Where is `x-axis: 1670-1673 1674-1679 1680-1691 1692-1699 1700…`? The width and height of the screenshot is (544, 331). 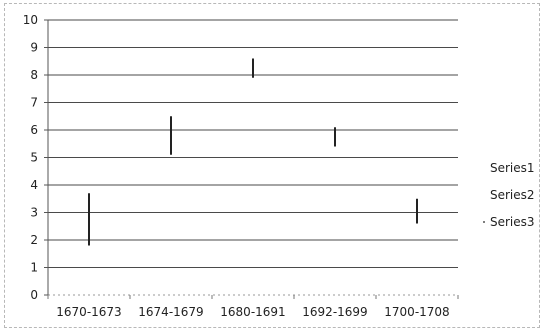 x-axis: 1670-1673 1674-1679 1680-1691 1692-1699 1700… is located at coordinates (253, 307).